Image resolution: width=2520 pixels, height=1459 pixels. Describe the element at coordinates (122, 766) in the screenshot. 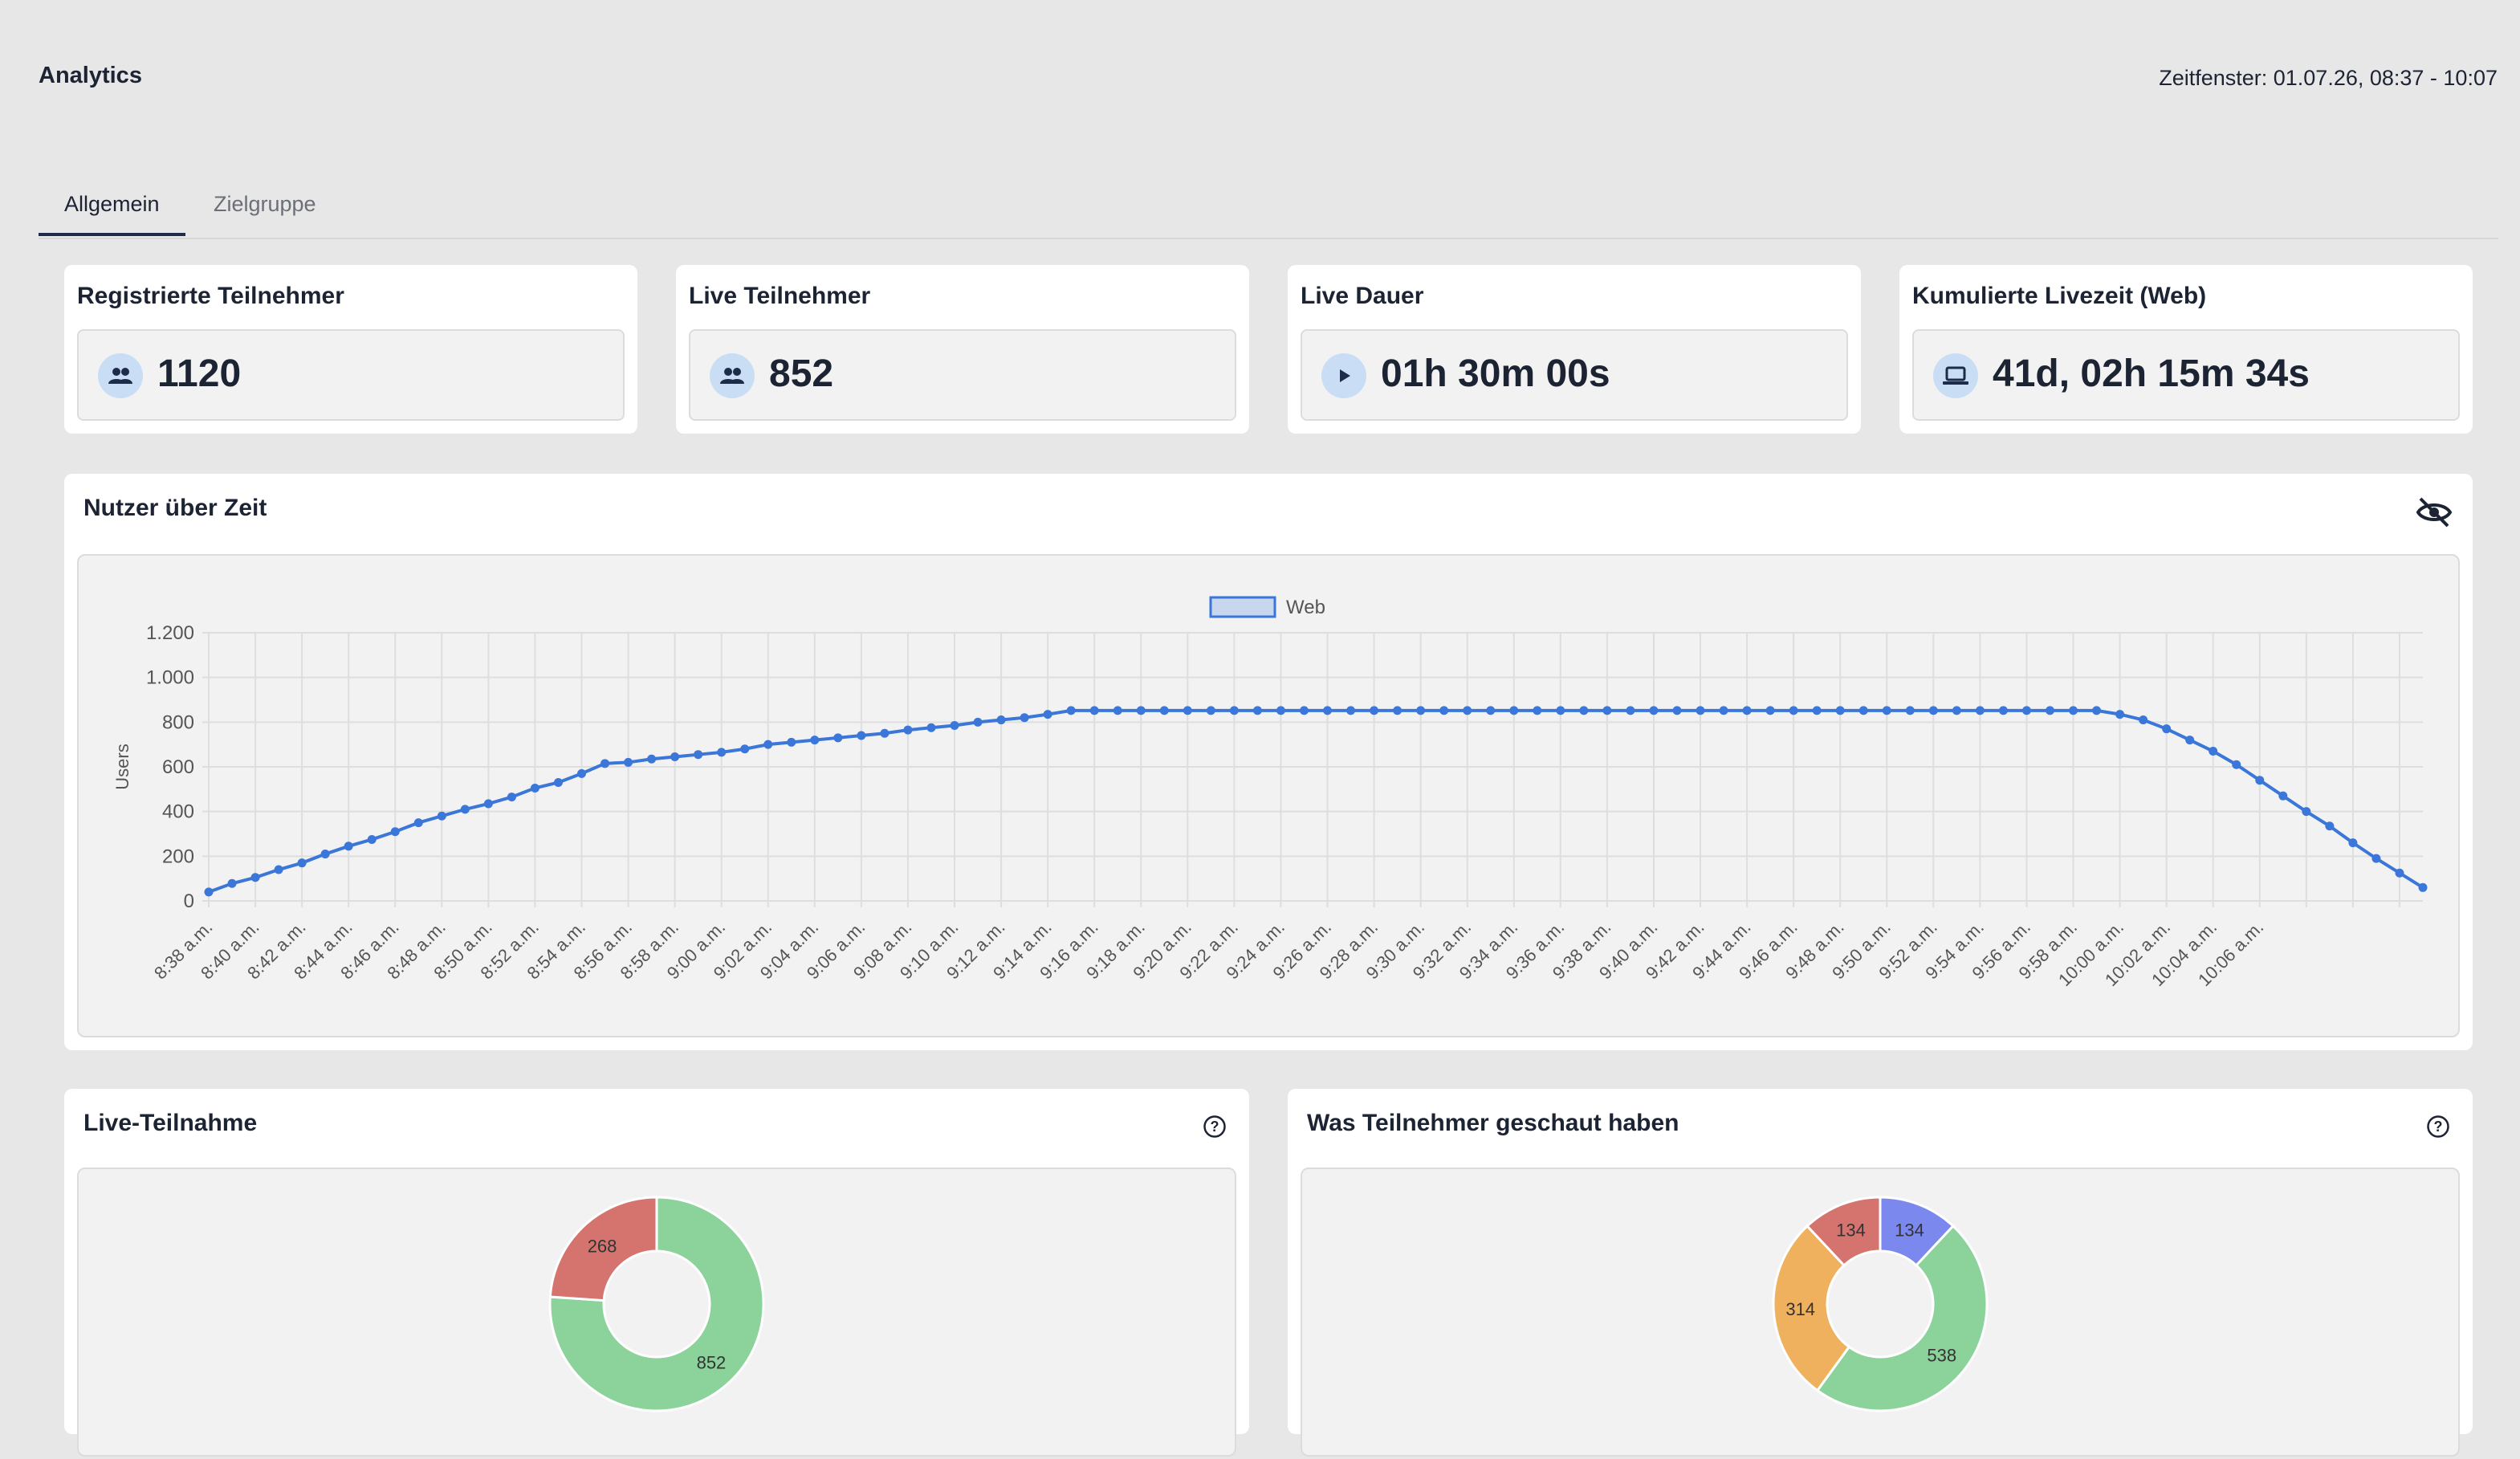

I see `y-axis-label: Users` at that location.